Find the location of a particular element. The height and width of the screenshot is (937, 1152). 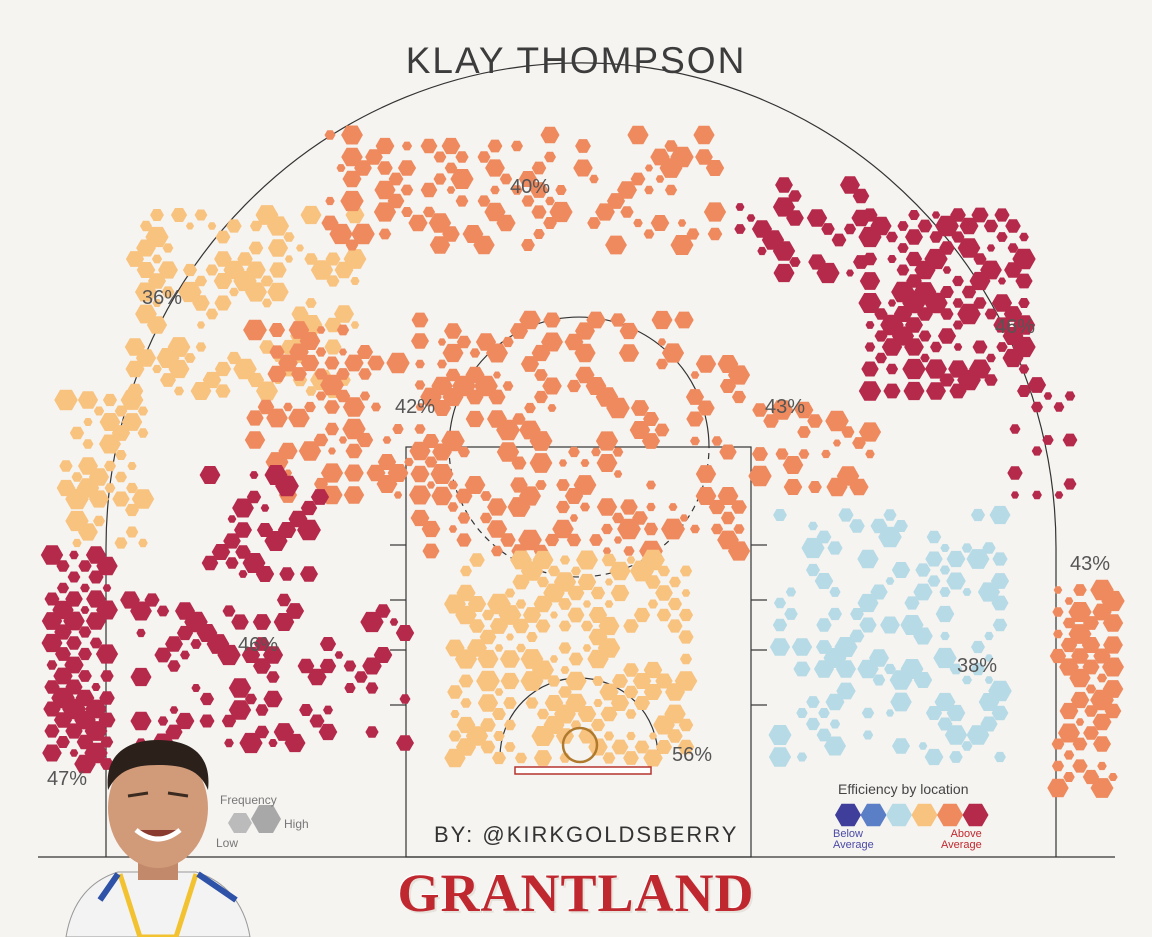

frequency-high-hex is located at coordinates (266, 819).